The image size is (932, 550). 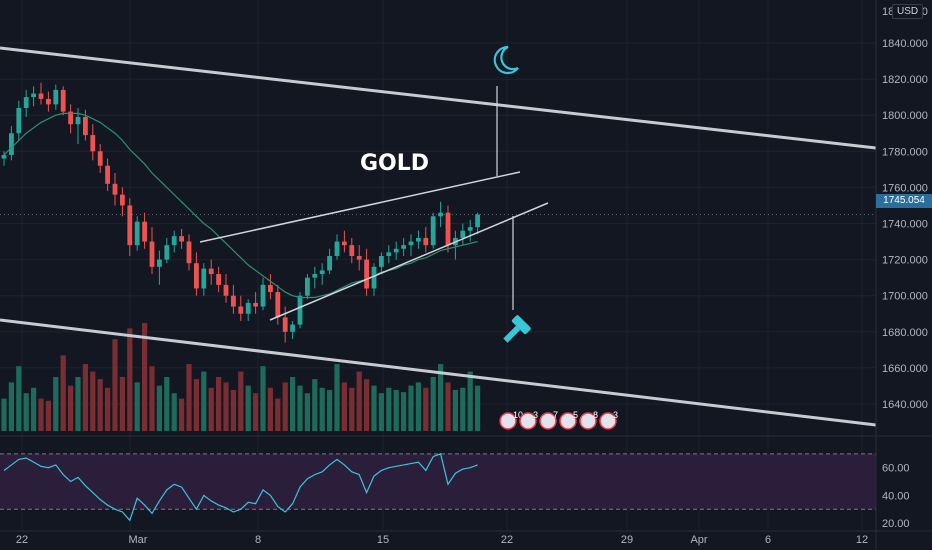 I want to click on moon-icon, so click(x=506, y=60).